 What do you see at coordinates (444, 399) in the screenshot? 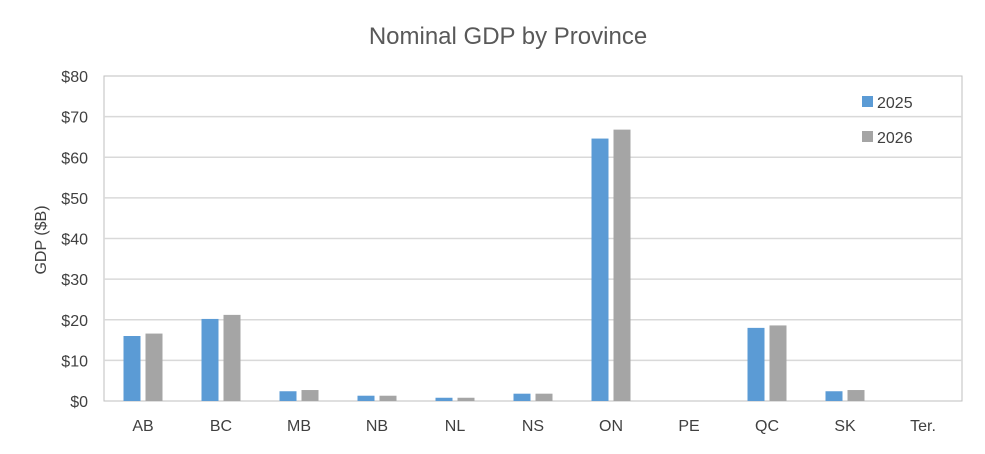
I see `bar-2025-NL` at bounding box center [444, 399].